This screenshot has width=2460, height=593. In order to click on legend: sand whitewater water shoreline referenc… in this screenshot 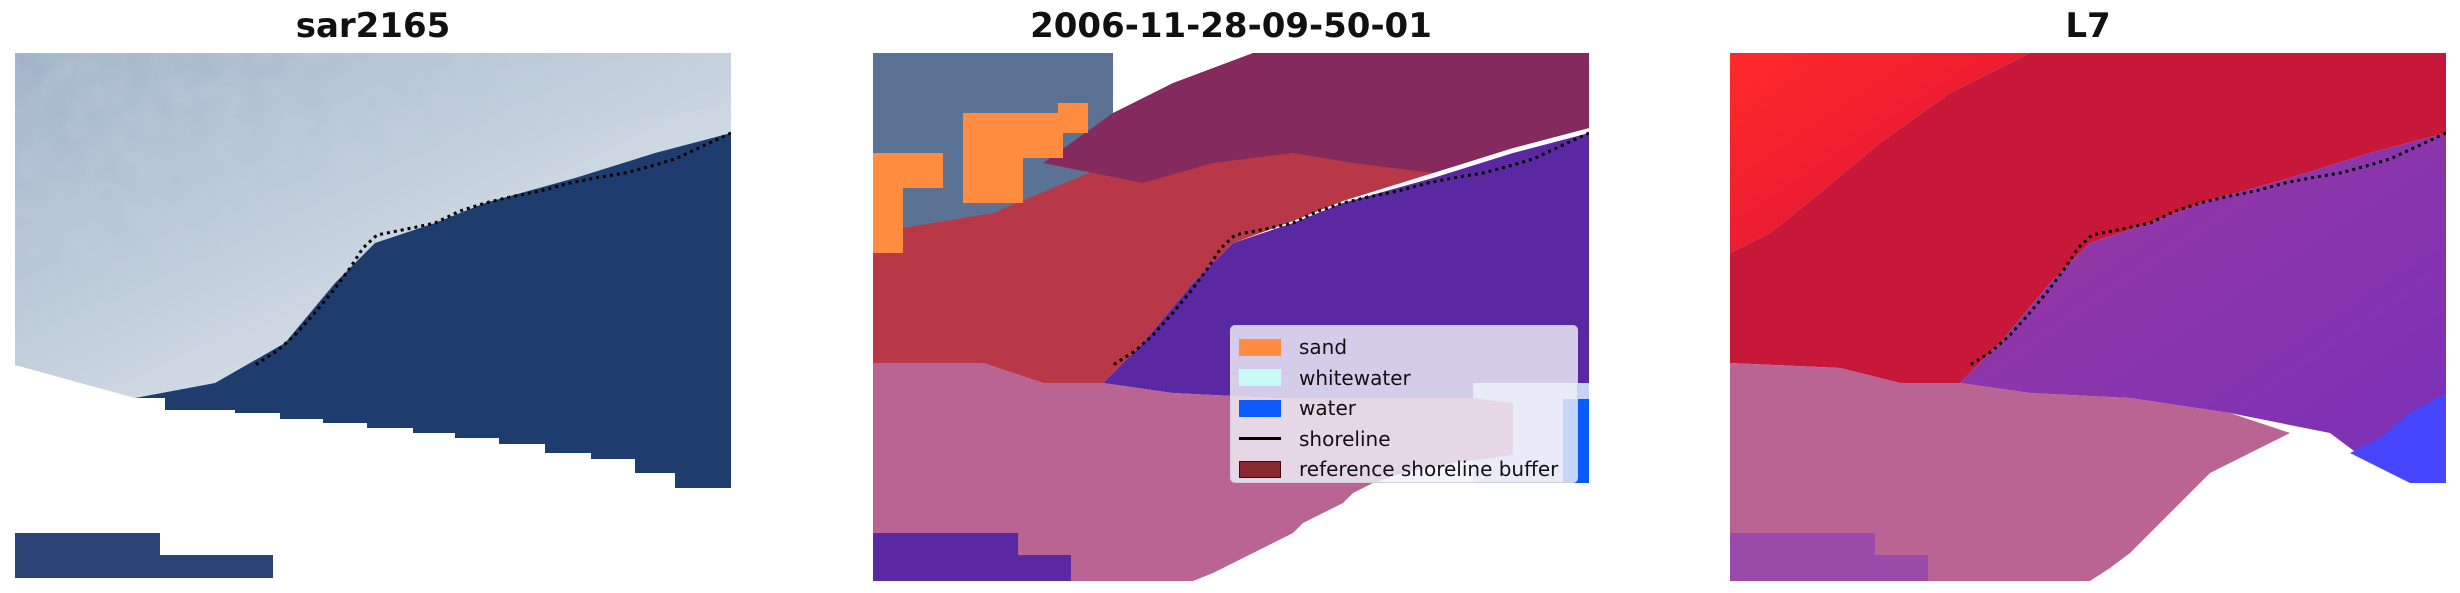, I will do `click(1404, 404)`.